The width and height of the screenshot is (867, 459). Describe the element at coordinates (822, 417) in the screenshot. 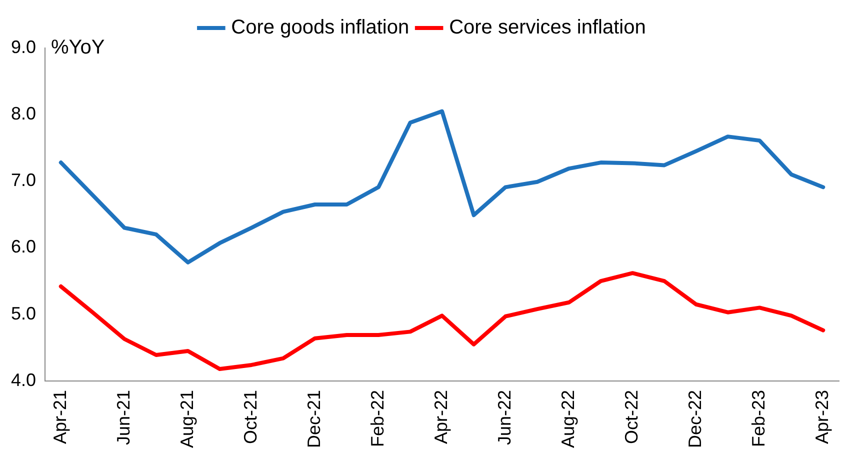

I see `x-tick-label: Apr-23` at that location.